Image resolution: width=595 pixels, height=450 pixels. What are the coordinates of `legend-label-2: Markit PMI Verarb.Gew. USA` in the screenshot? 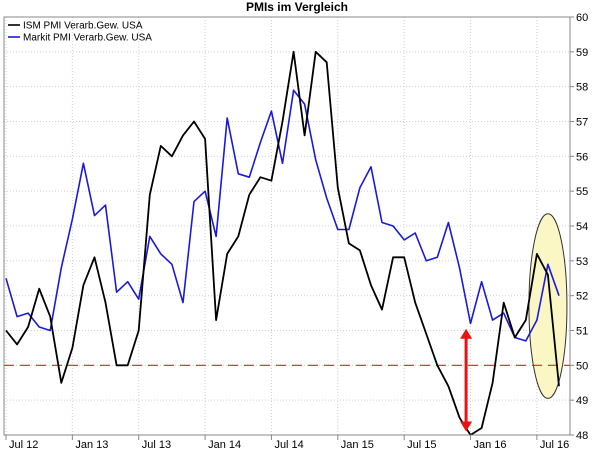 It's located at (87, 38).